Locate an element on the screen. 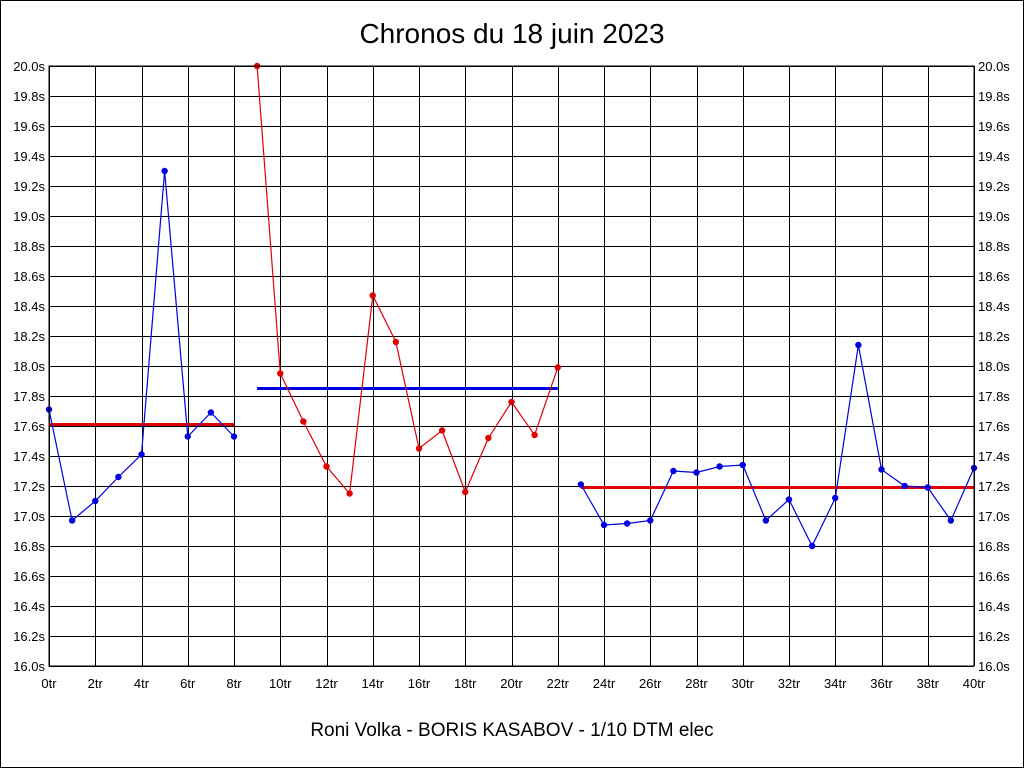 This screenshot has height=768, width=1024. x-tick-label: 14tr is located at coordinates (373, 683).